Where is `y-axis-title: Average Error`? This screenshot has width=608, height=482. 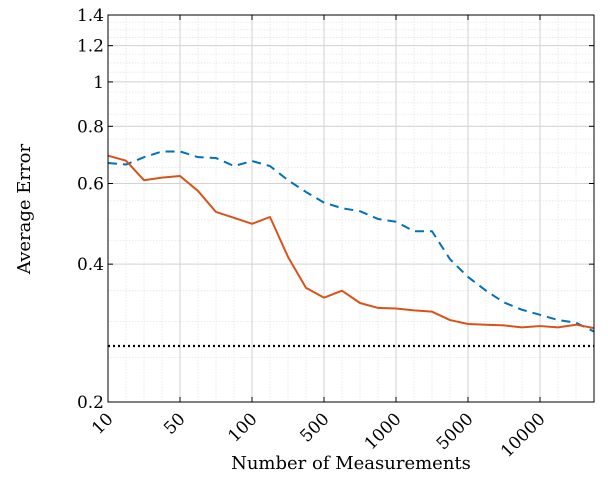
y-axis-title: Average Error is located at coordinates (24, 210).